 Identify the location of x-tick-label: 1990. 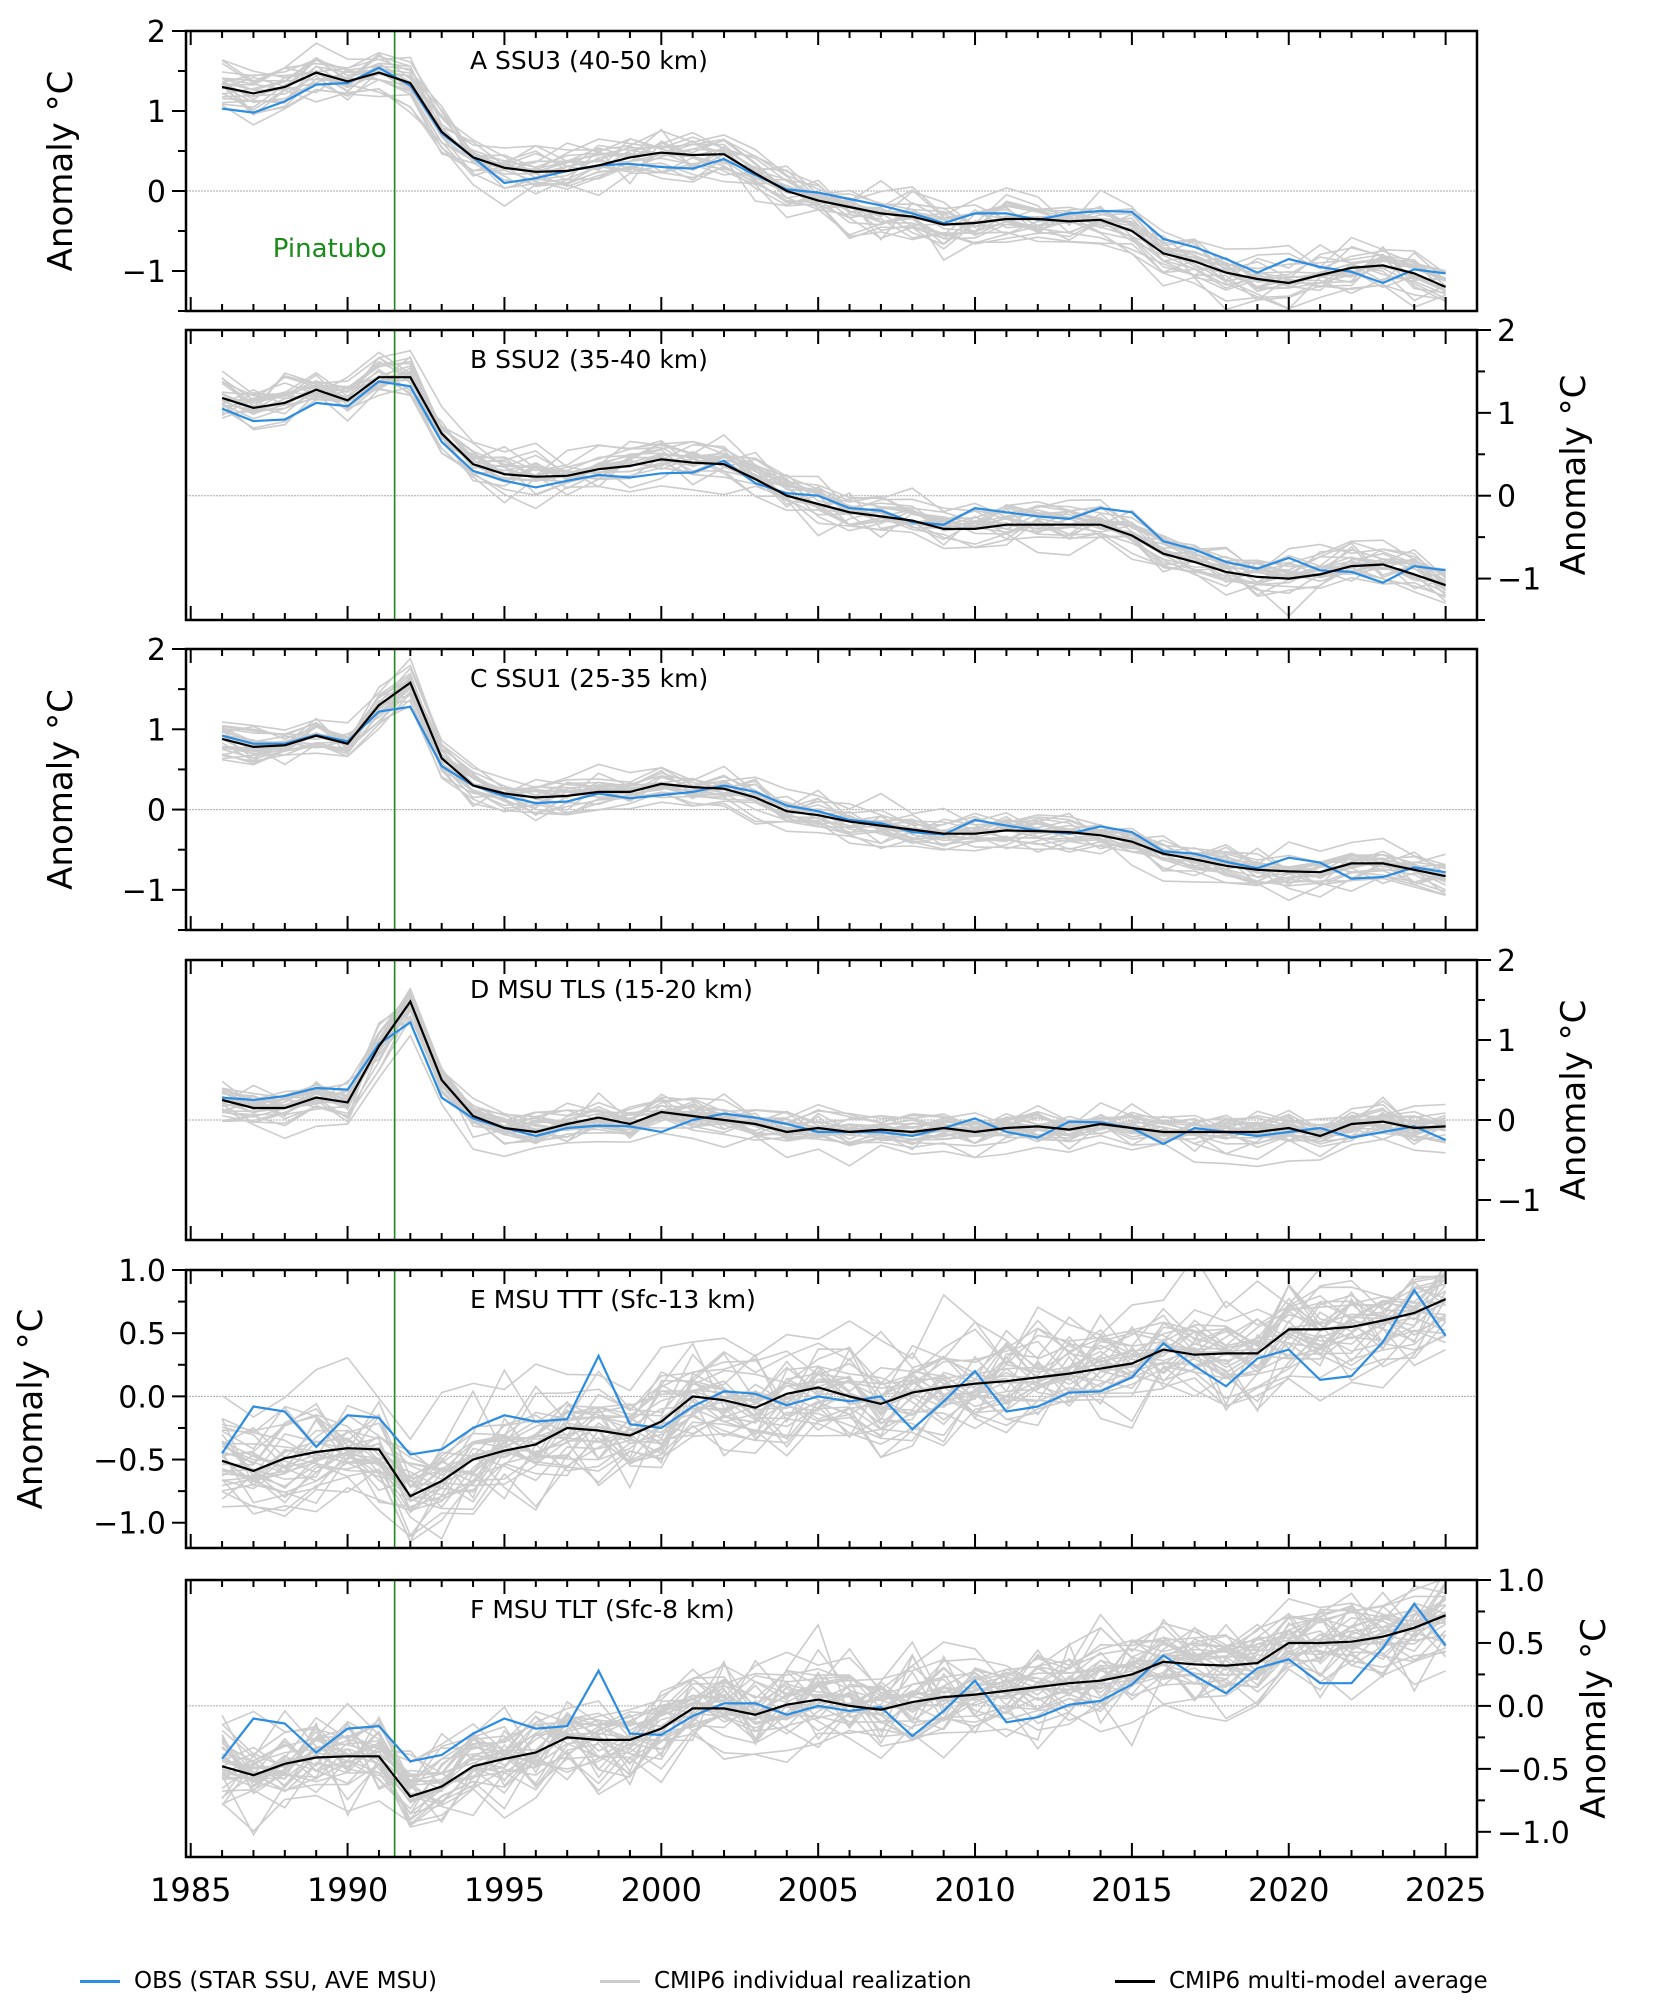
(347, 1890).